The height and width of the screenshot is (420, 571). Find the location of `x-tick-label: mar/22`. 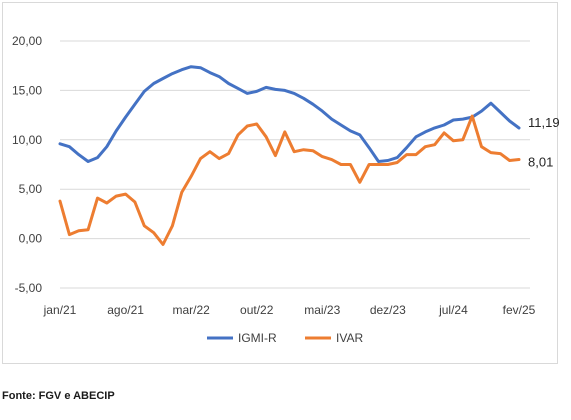

x-tick-label: mar/22 is located at coordinates (191, 310).